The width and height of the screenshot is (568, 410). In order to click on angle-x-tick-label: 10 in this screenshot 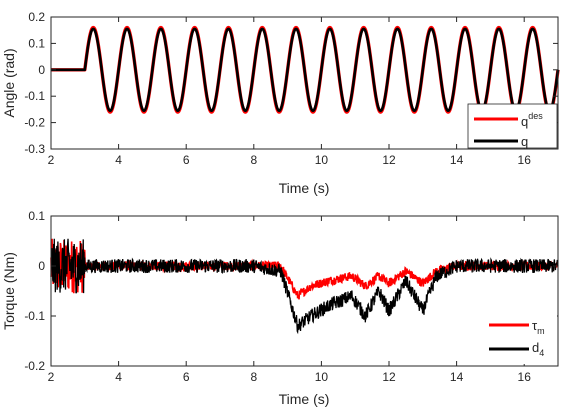, I will do `click(322, 160)`.